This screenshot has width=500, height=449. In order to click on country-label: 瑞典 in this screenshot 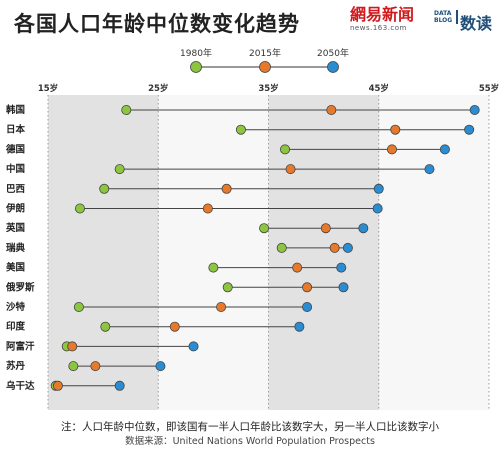, I will do `click(16, 248)`.